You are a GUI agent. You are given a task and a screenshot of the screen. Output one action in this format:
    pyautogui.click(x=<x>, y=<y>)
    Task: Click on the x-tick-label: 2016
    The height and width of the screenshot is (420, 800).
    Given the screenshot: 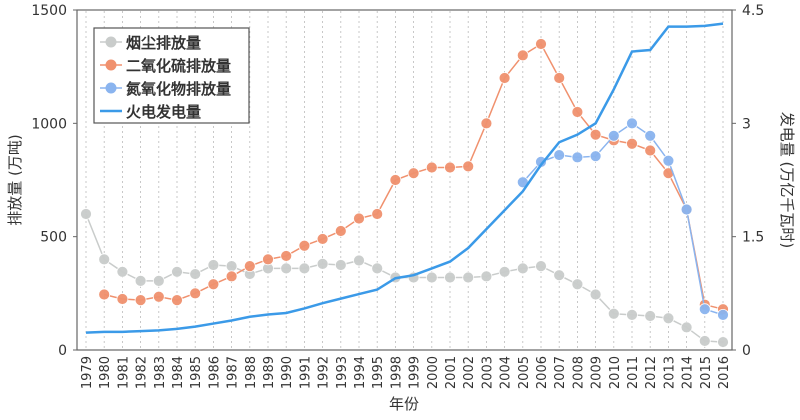 What is the action you would take?
    pyautogui.click(x=724, y=372)
    